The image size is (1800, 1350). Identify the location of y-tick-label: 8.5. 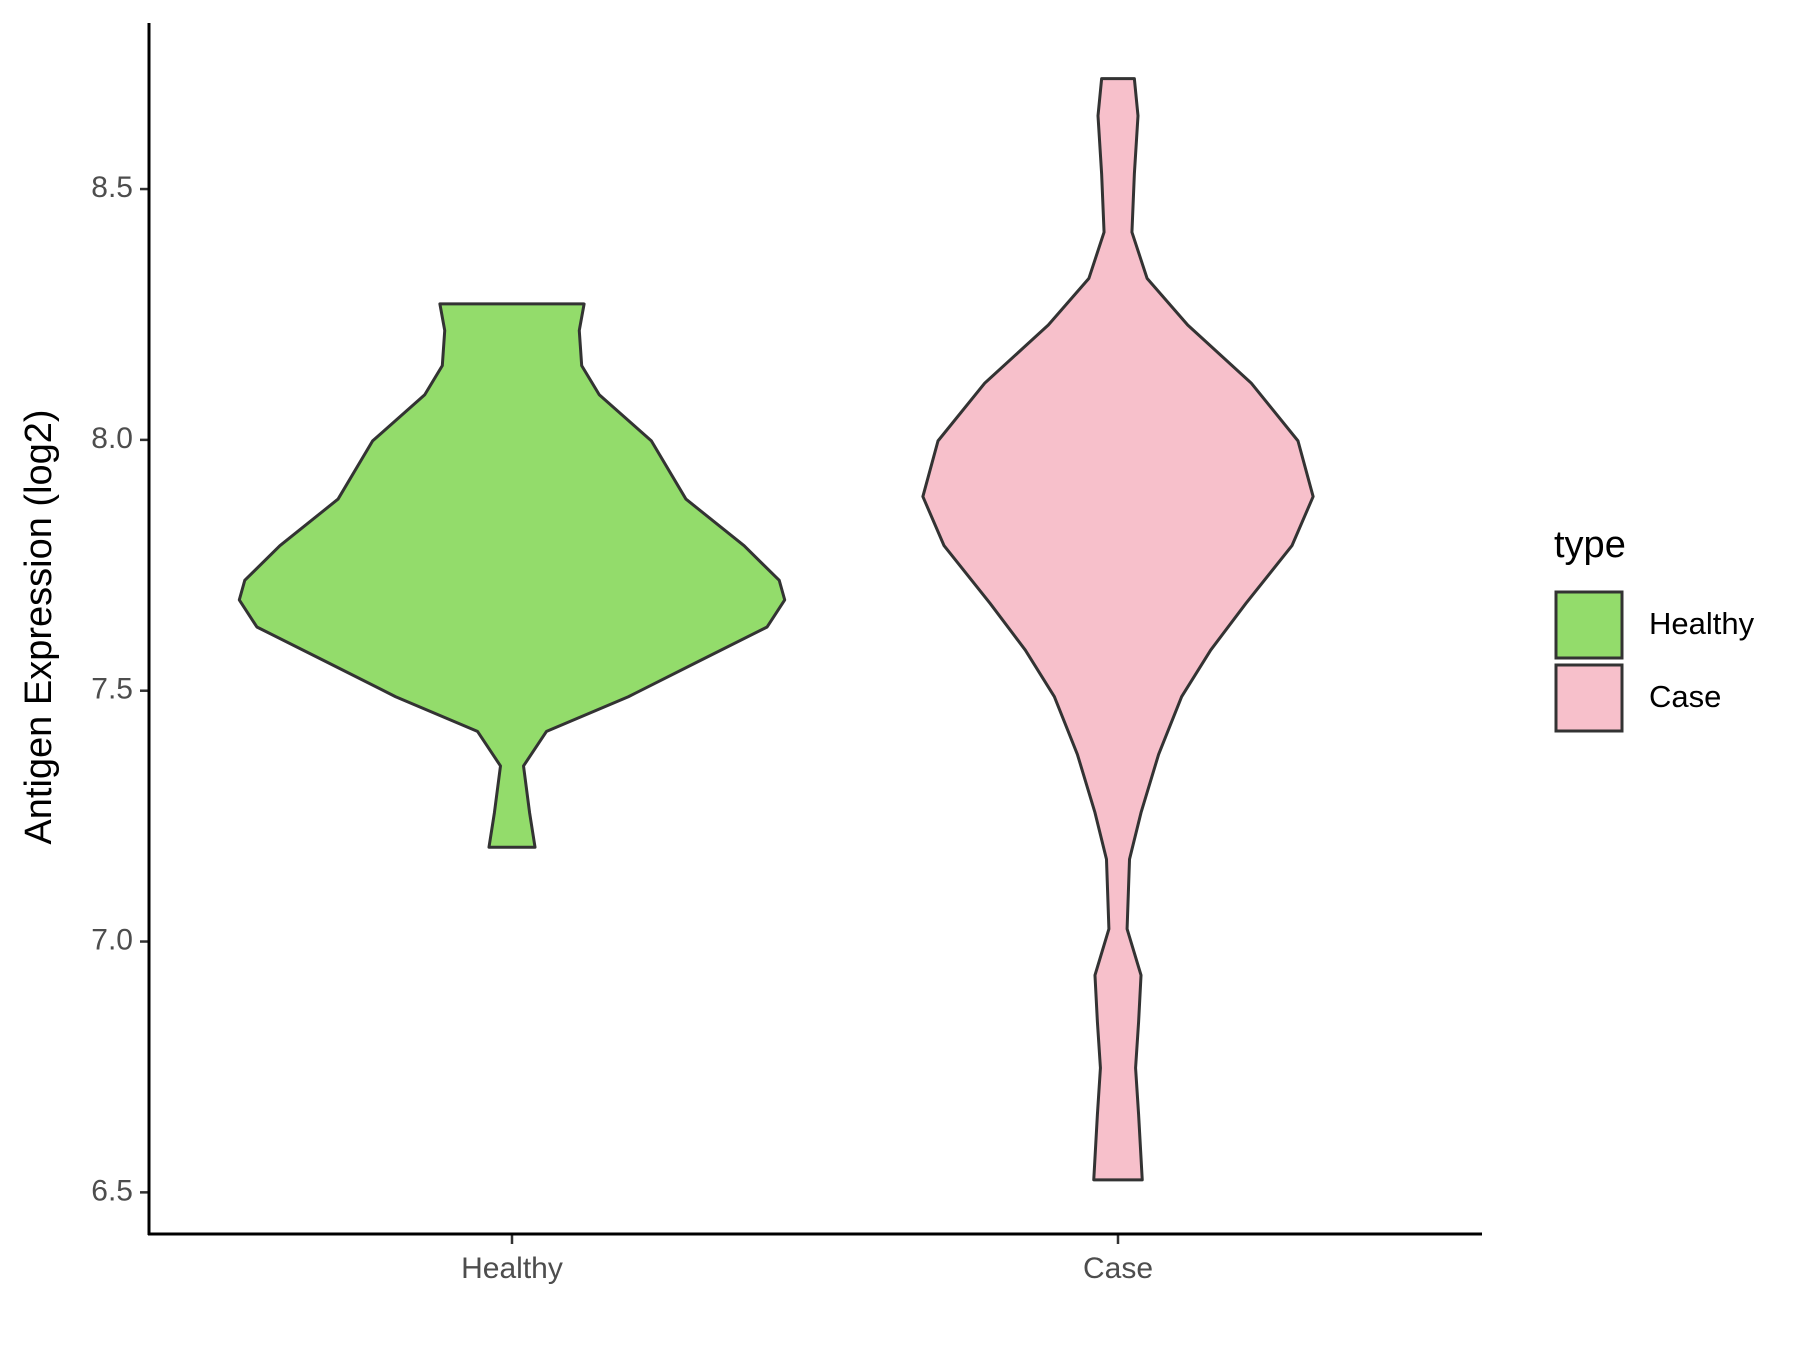
(112, 187).